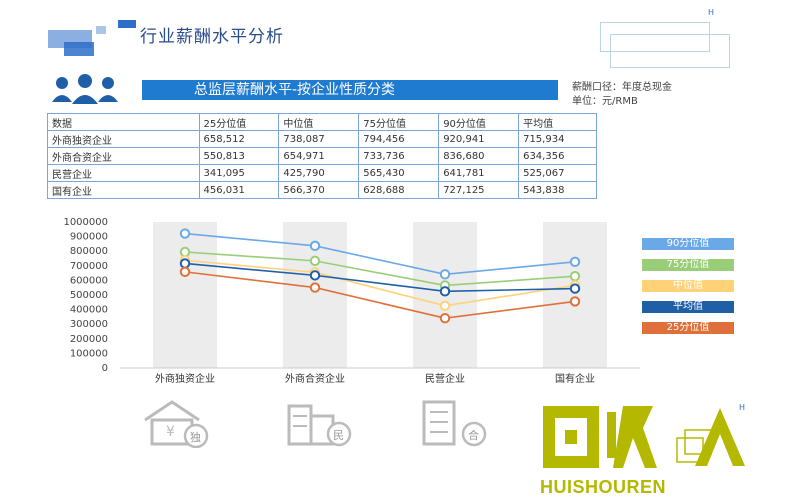  I want to click on y-tick-label: 100000, so click(89, 353).